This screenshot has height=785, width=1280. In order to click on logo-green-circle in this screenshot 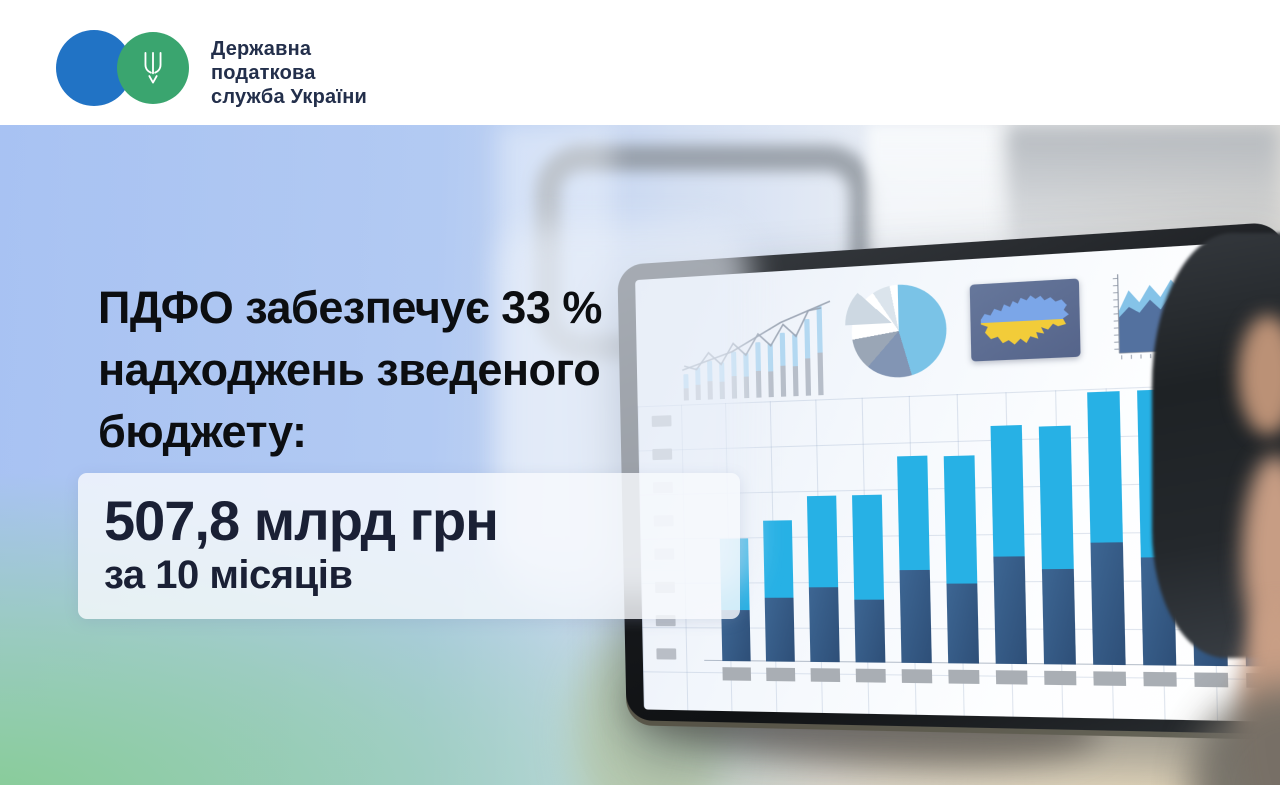, I will do `click(153, 68)`.